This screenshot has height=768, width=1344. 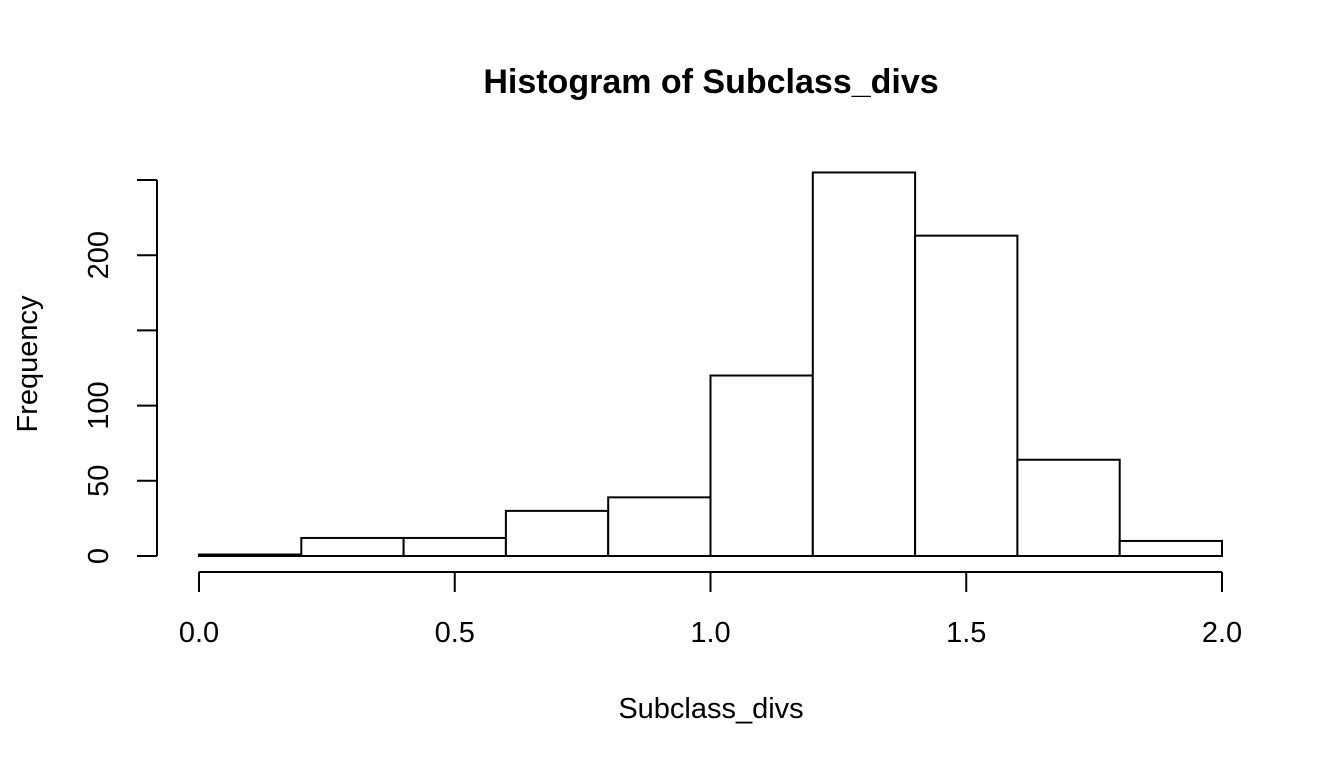 I want to click on x-axis-label: Subclass_divs, so click(x=710, y=709).